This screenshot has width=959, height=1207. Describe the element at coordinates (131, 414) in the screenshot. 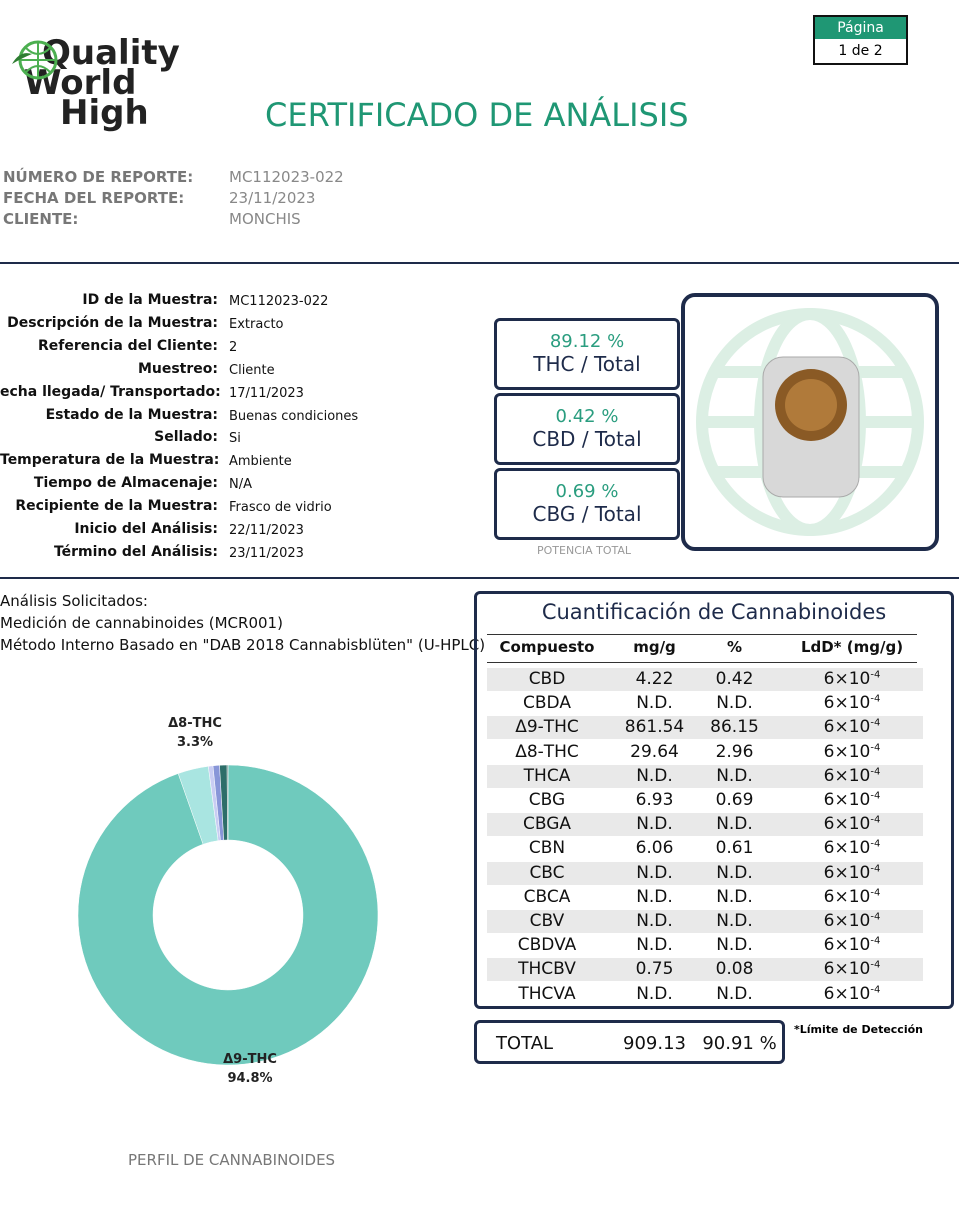

I see `sample-label: Estado de la Muestra:` at that location.